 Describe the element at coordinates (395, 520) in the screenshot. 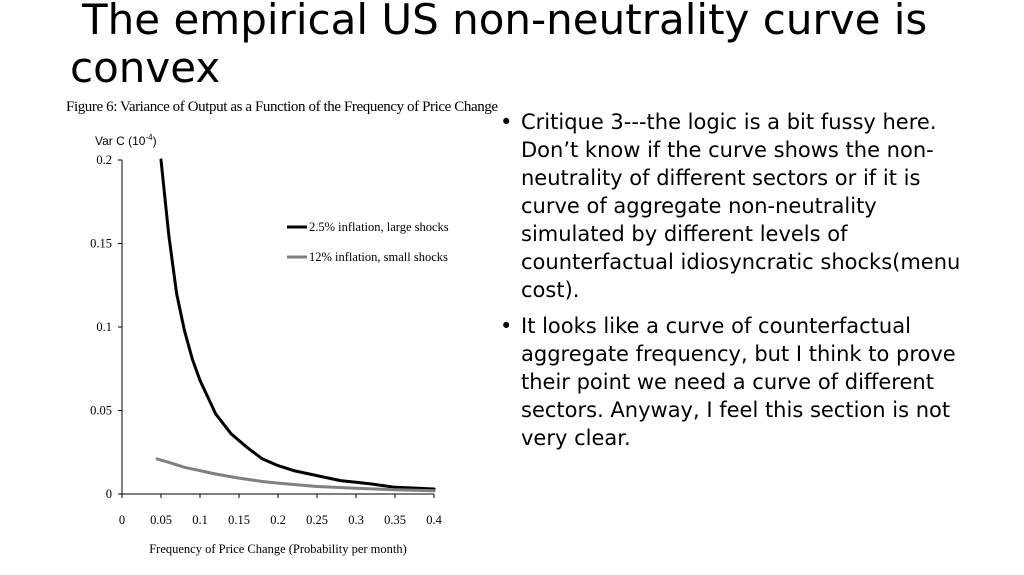

I see `x-tick-label: 0.35` at that location.